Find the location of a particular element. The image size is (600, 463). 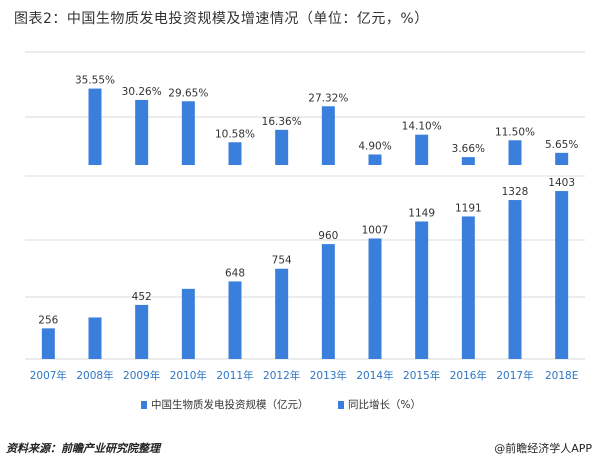

growth-data-label: 30.26% is located at coordinates (142, 92).